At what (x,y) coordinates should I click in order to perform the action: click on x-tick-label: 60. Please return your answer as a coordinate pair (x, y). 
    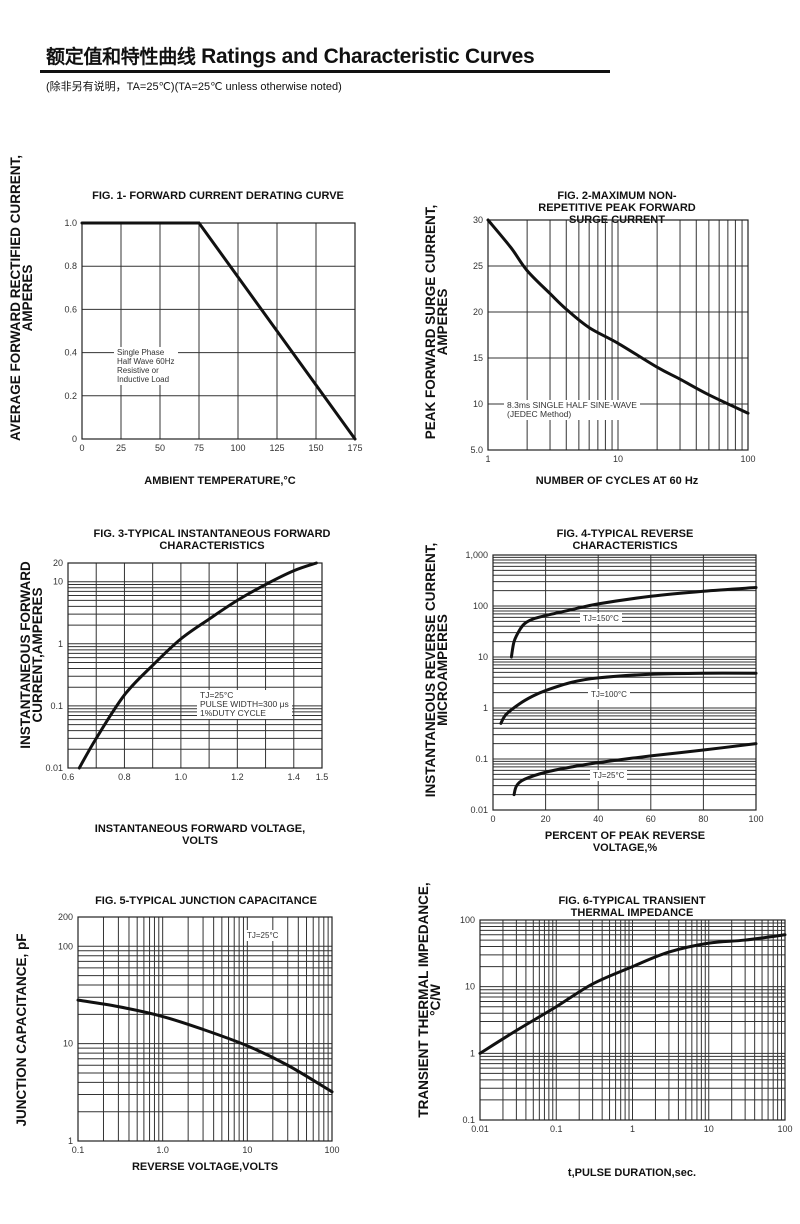
    Looking at the image, I should click on (651, 819).